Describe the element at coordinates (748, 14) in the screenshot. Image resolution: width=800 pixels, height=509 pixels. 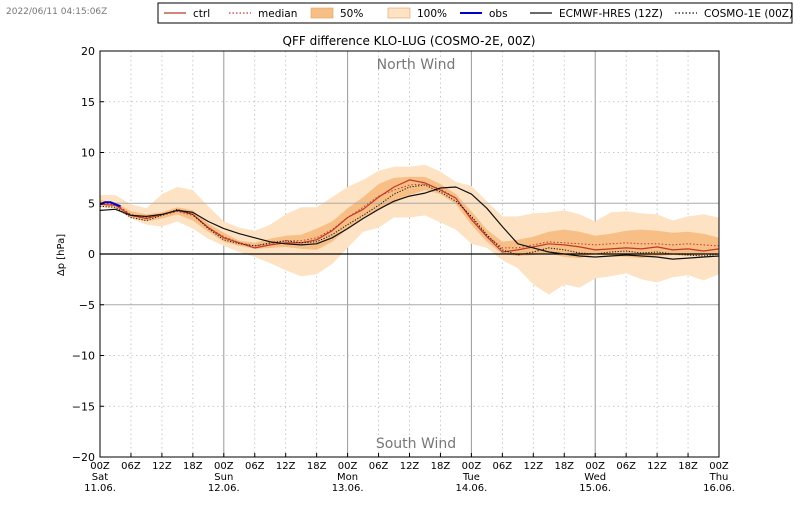
I see `legend-label-cosmo1e: COSMO-1E (00Z)` at that location.